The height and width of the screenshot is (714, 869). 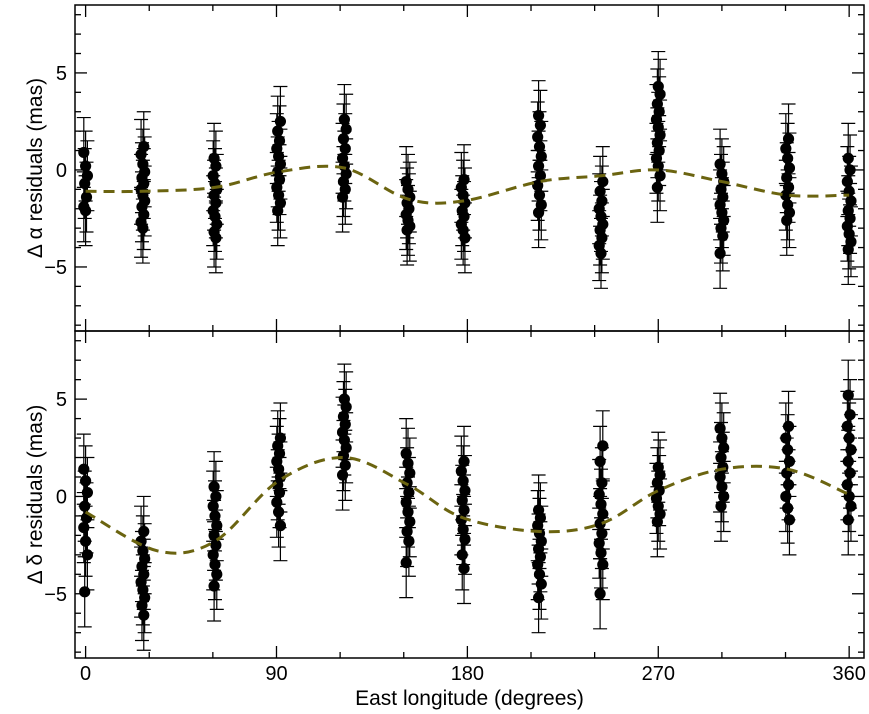 What do you see at coordinates (467, 674) in the screenshot?
I see `x-tick-label: 180` at bounding box center [467, 674].